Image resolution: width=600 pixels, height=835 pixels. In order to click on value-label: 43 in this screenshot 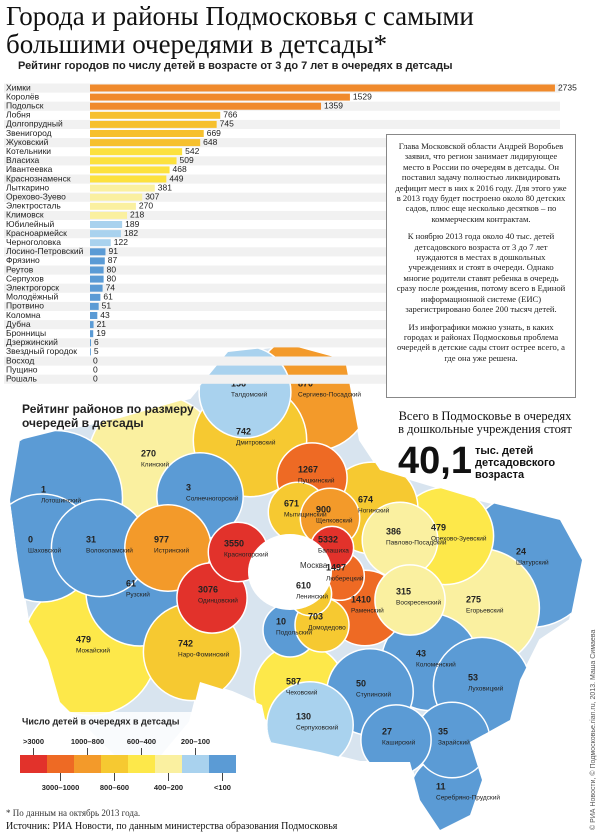, I will do `click(105, 315)`.